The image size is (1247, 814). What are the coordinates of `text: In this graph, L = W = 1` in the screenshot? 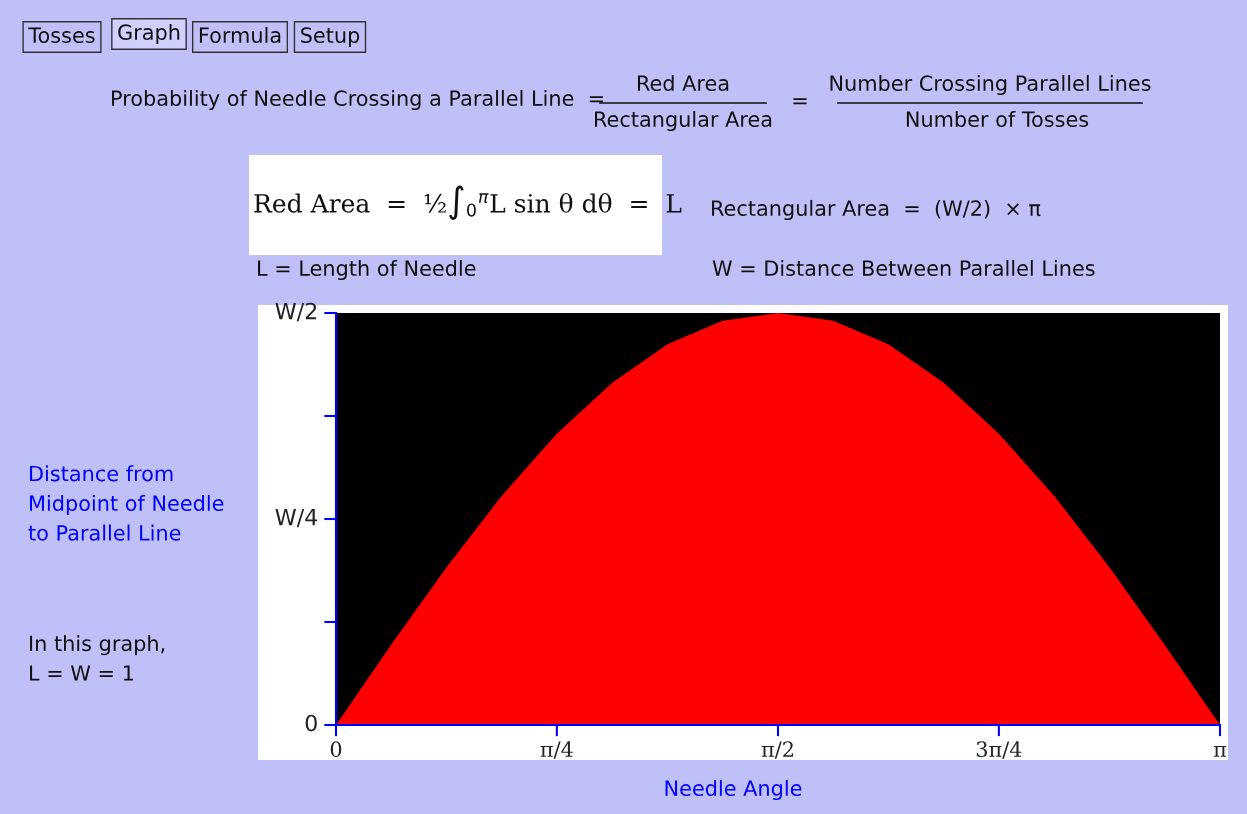 It's located at (97, 658).